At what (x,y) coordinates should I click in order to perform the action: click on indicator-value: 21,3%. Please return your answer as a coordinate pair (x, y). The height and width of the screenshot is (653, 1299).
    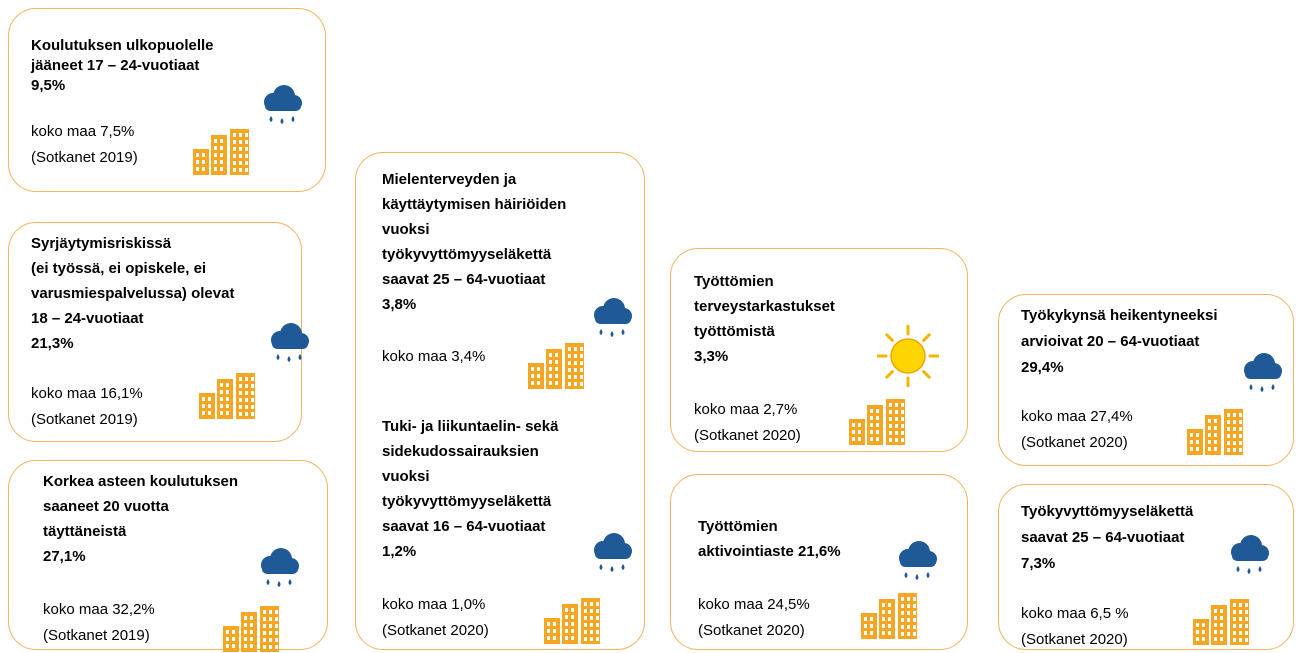
    Looking at the image, I should click on (52, 343).